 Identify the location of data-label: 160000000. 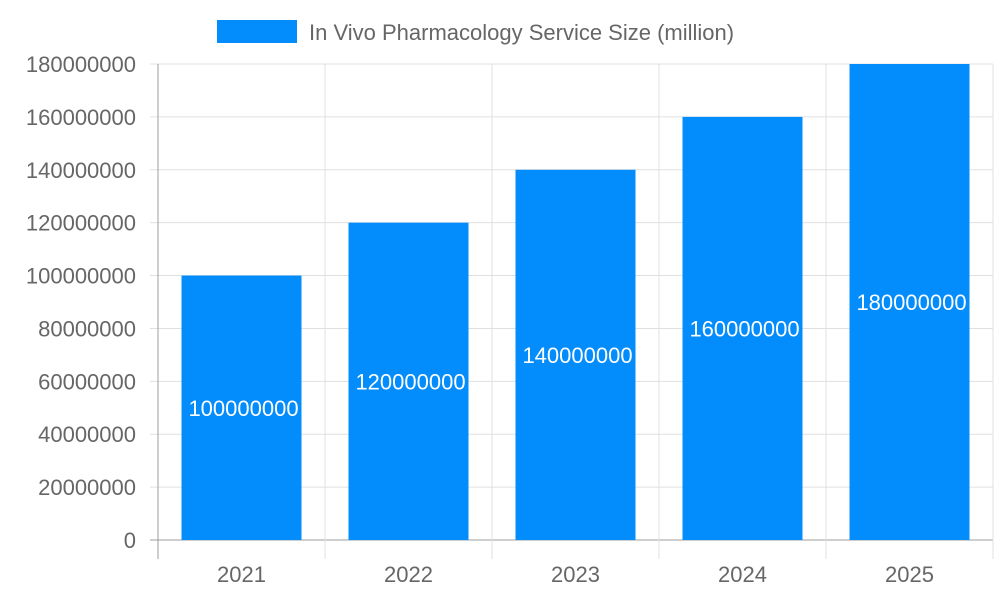
(744, 328).